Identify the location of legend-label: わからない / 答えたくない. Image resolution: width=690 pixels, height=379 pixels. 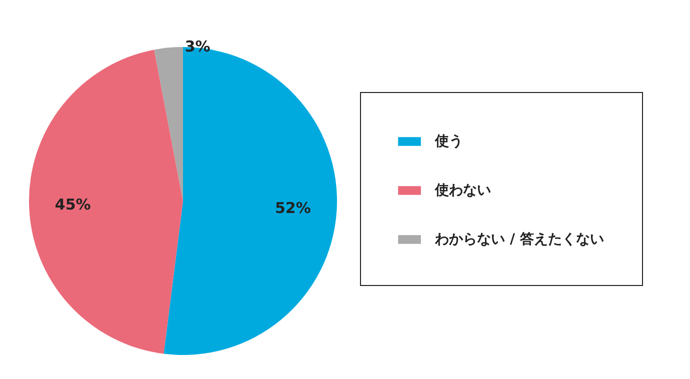
(519, 240).